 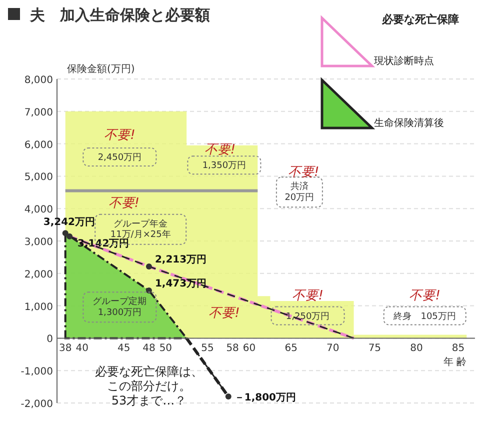 I want to click on y-tick-label: 6,000, so click(x=38, y=145).